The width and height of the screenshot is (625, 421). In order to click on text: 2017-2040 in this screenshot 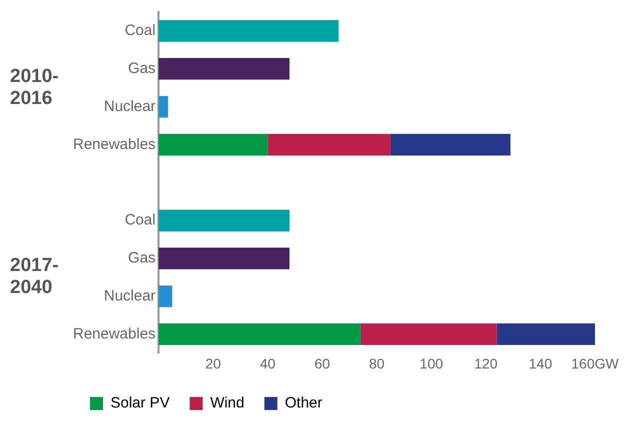, I will do `click(35, 277)`.